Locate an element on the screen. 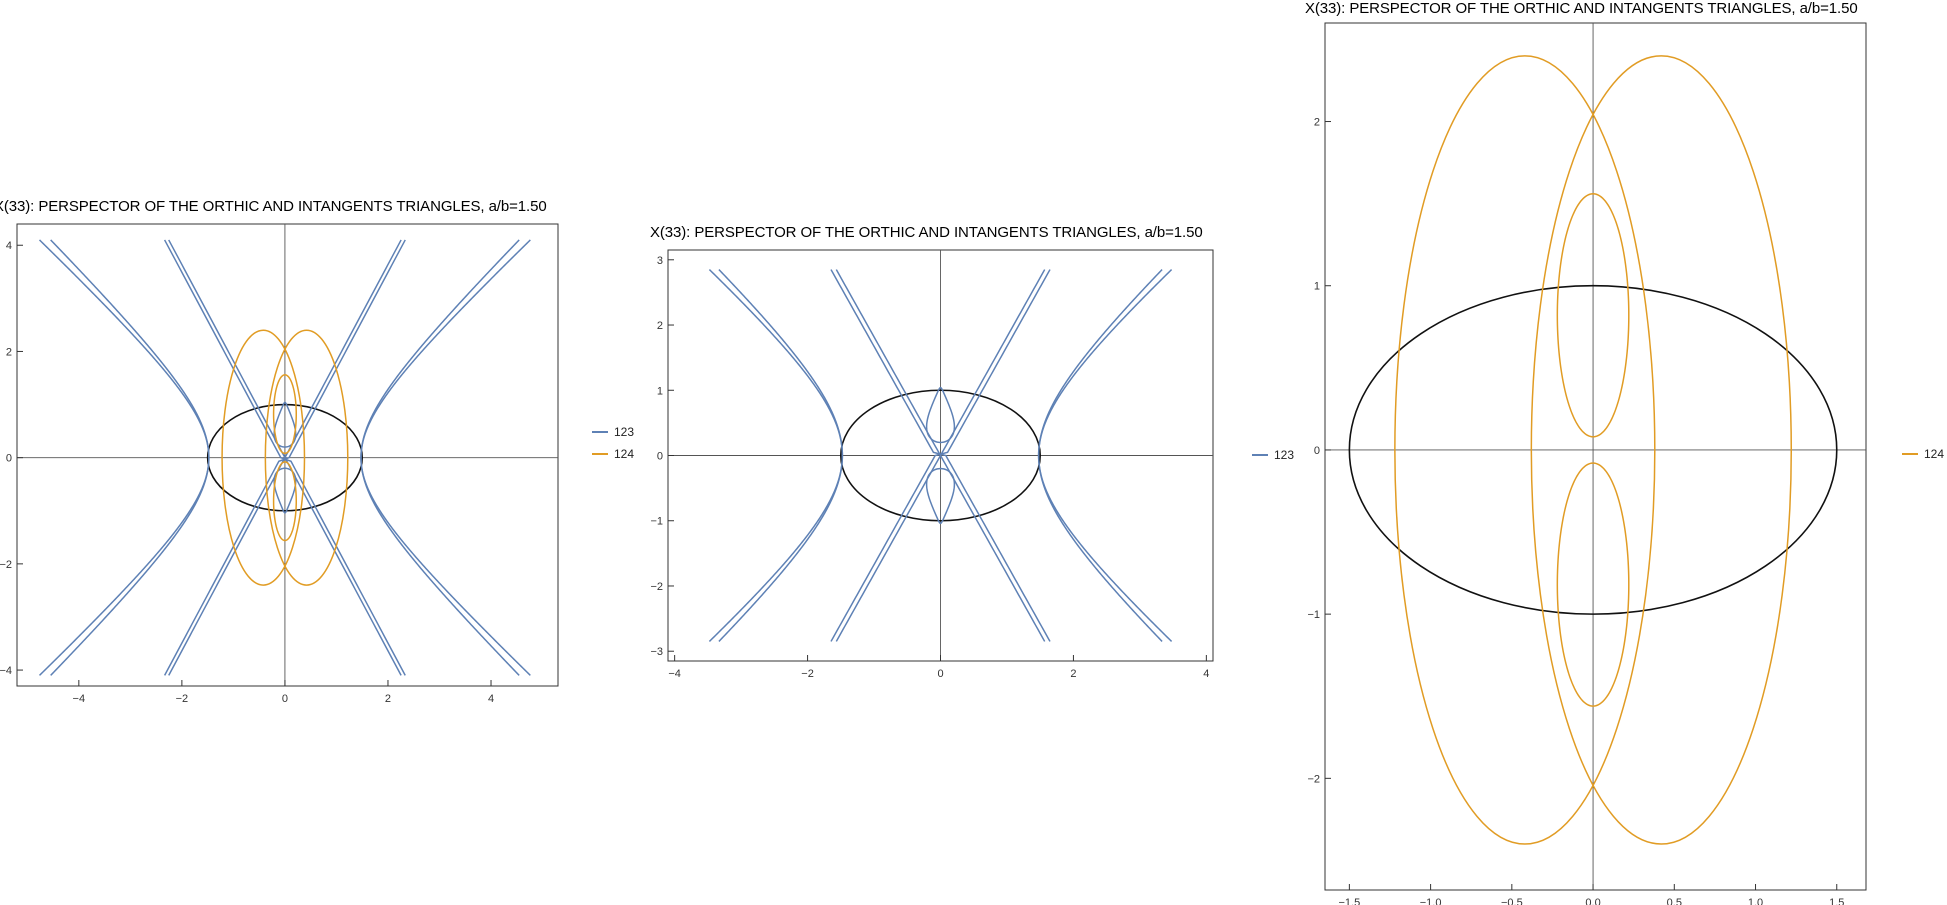 The height and width of the screenshot is (905, 1947). x-tick-label: 1.5 is located at coordinates (1836, 901).